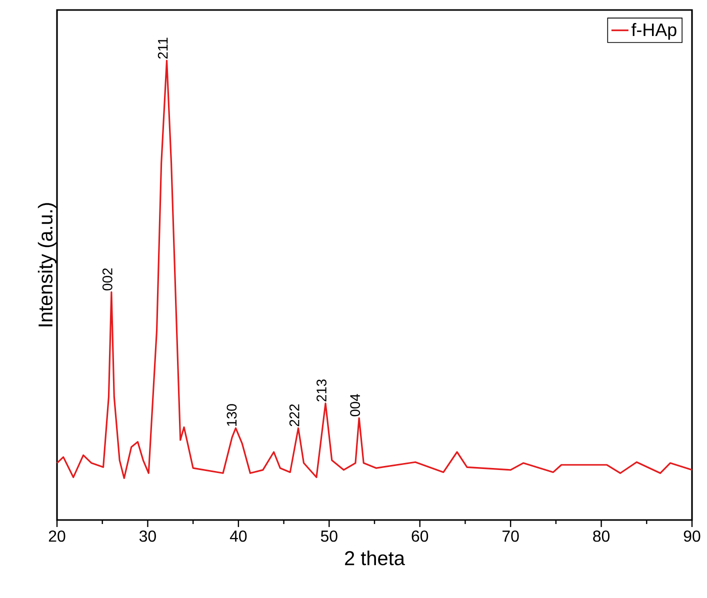 This screenshot has height=598, width=707. What do you see at coordinates (231, 415) in the screenshot?
I see `annotation: 130` at bounding box center [231, 415].